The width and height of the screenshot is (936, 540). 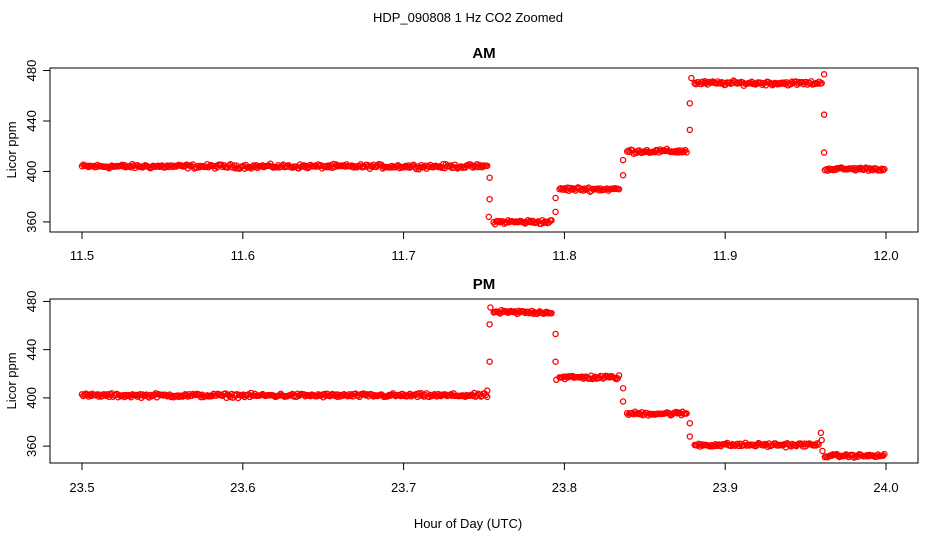 I want to click on x-tick-label: 11.5, so click(x=82, y=255).